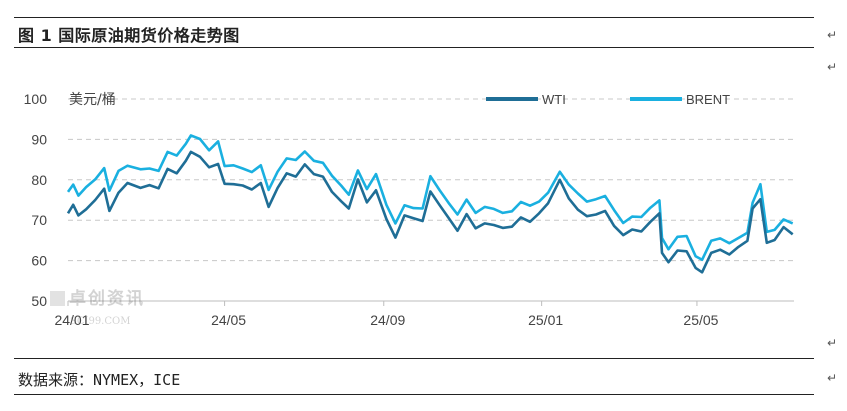 The image size is (847, 411). Describe the element at coordinates (700, 320) in the screenshot. I see `x-tick-label: 25/05` at that location.